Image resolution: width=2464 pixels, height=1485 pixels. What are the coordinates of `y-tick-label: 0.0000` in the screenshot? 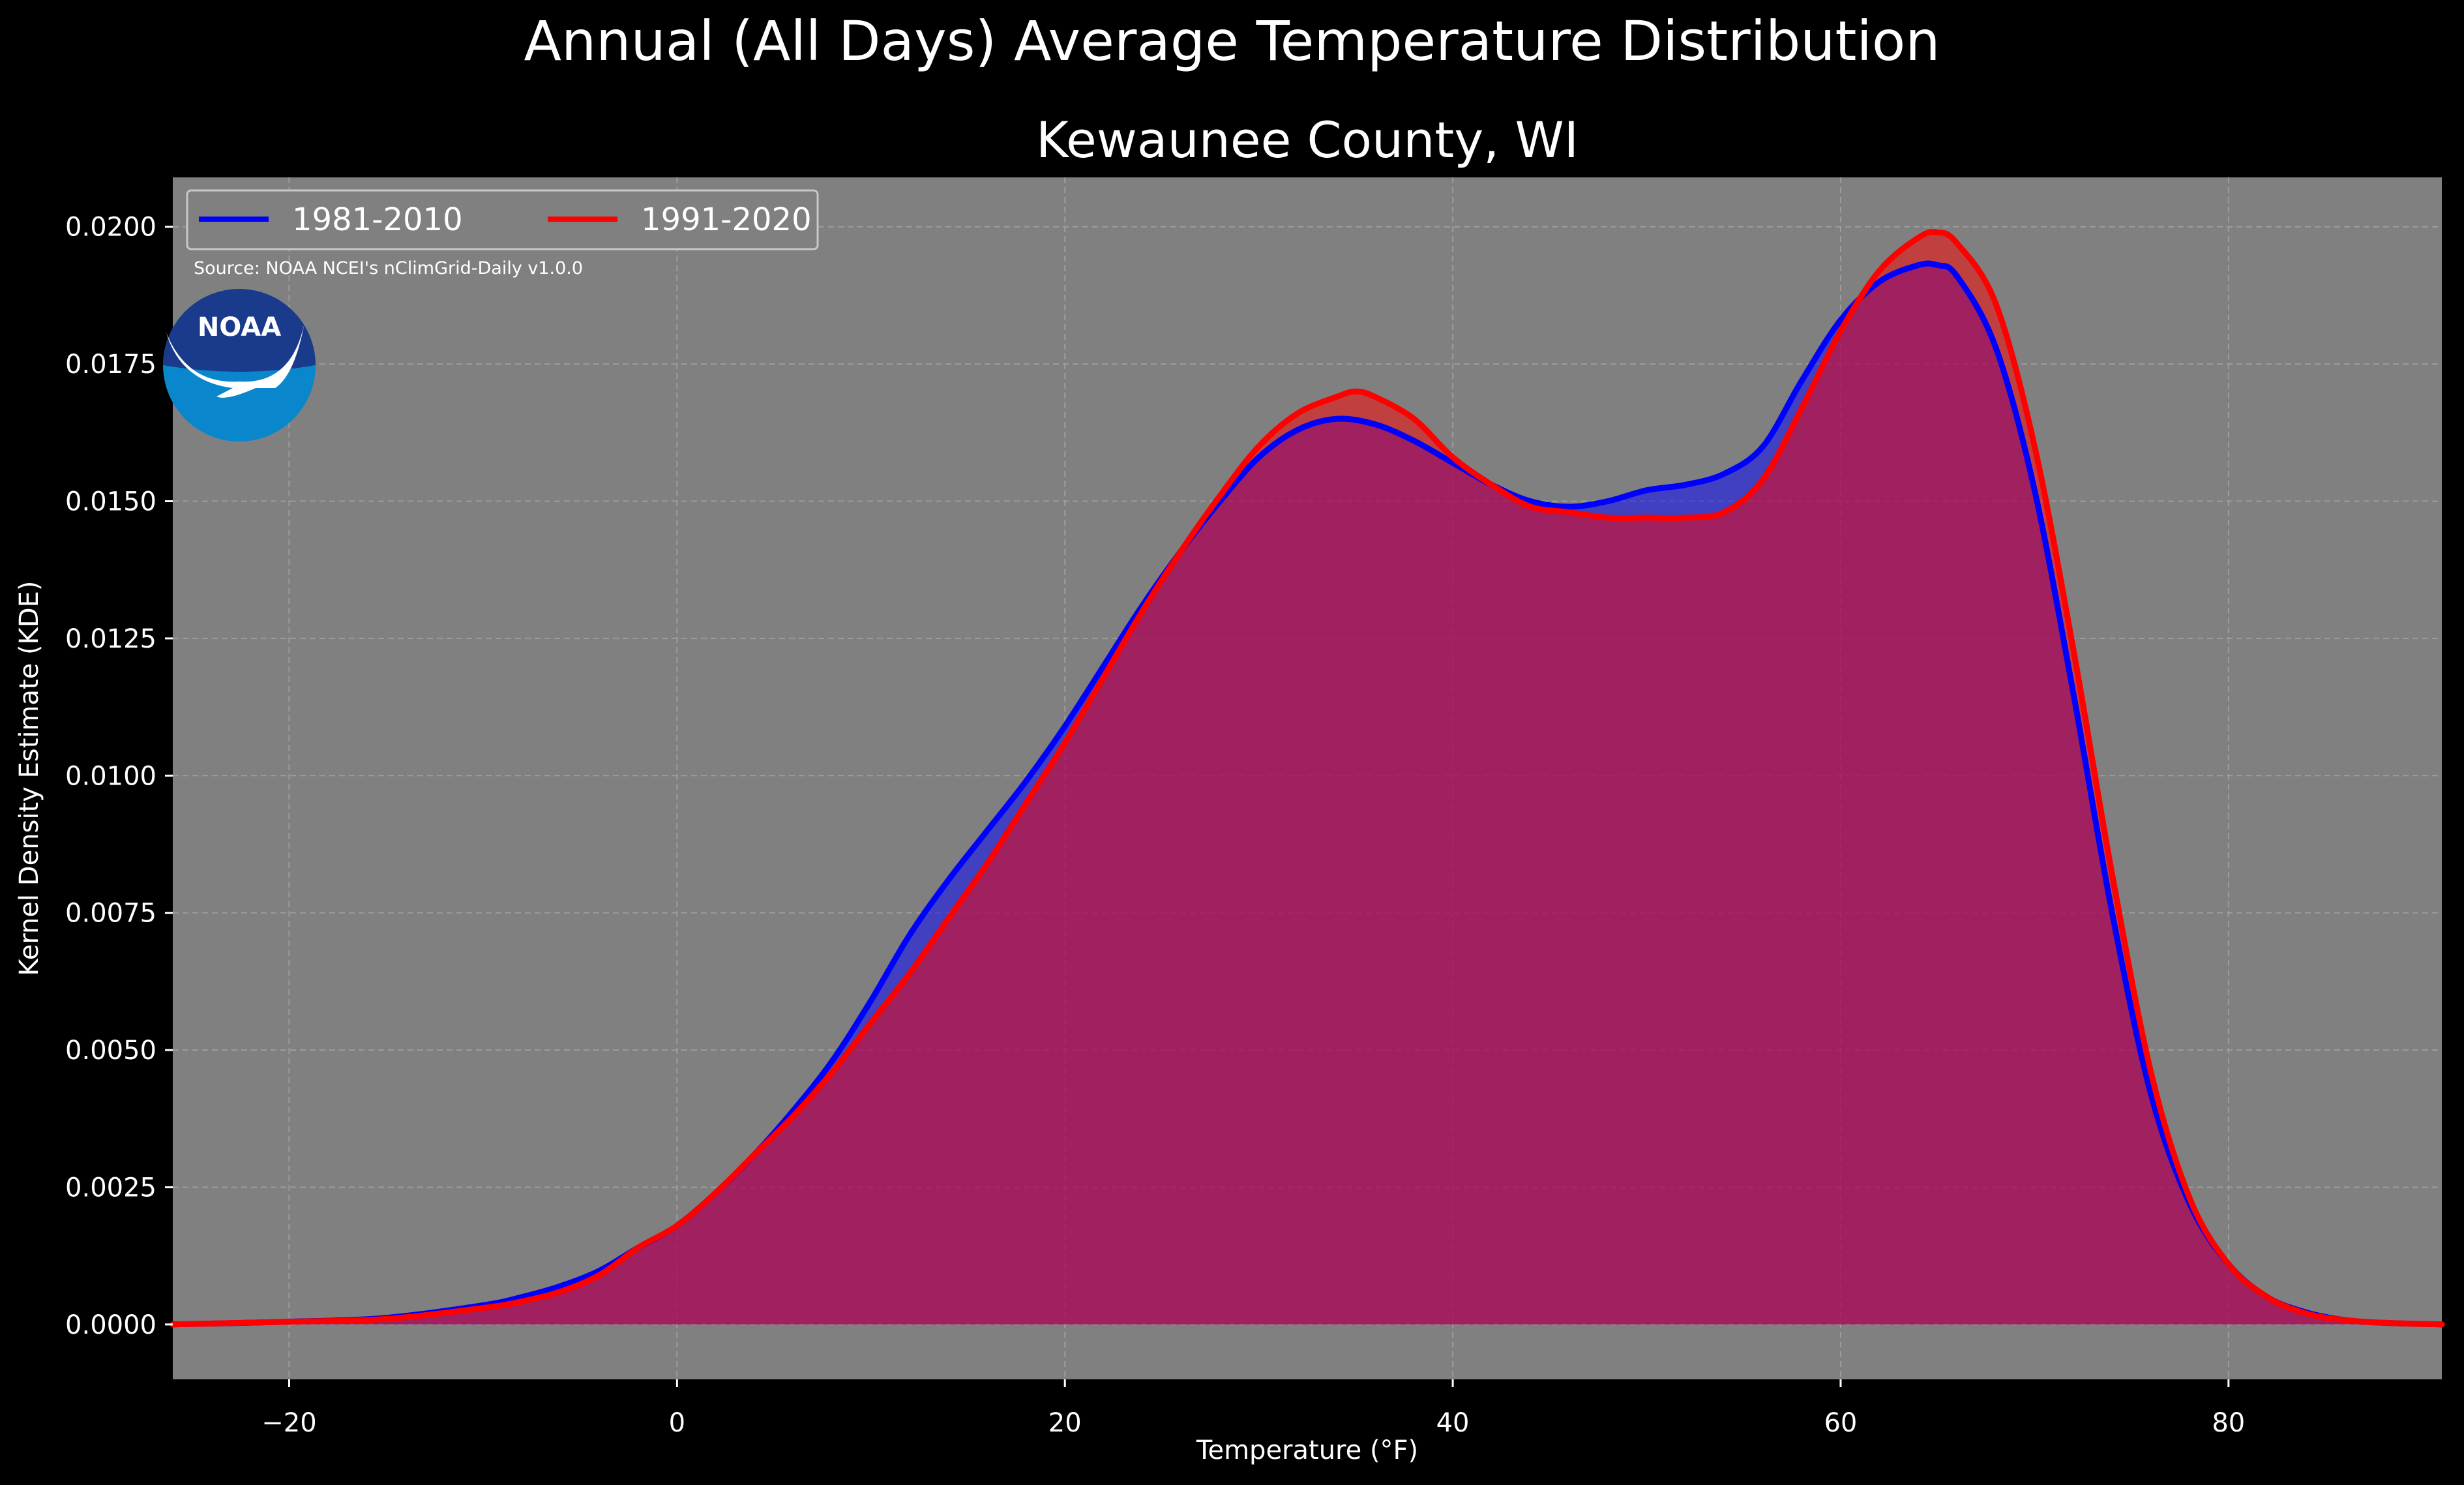 It's located at (110, 1325).